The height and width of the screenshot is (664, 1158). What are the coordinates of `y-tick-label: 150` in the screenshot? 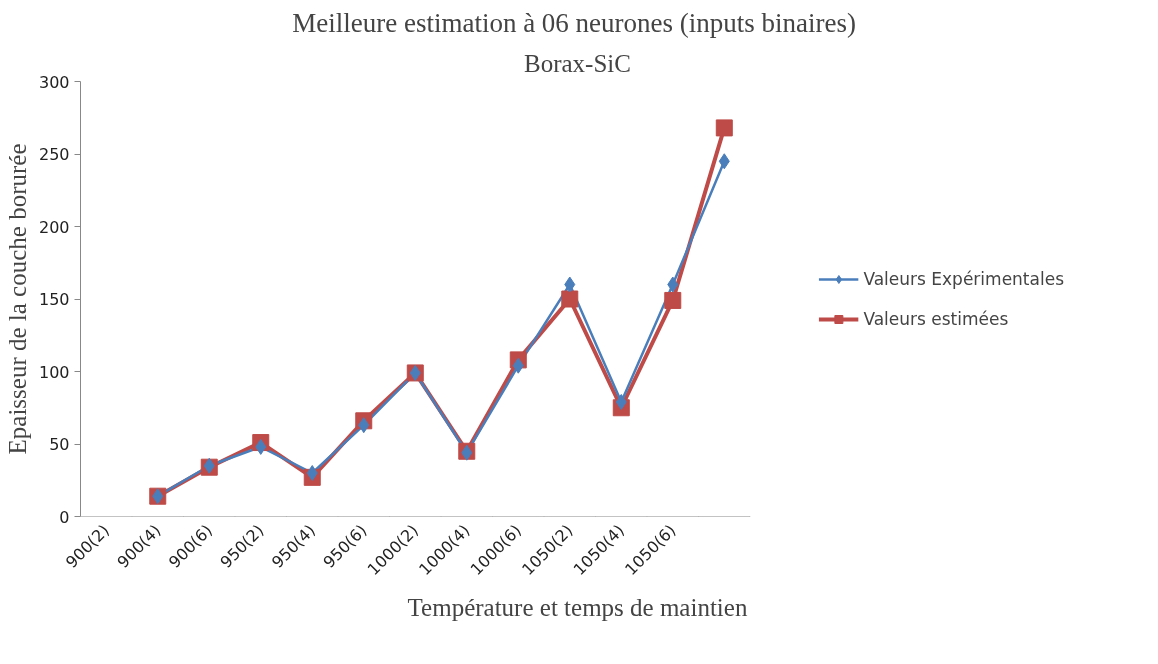 It's located at (54, 299).